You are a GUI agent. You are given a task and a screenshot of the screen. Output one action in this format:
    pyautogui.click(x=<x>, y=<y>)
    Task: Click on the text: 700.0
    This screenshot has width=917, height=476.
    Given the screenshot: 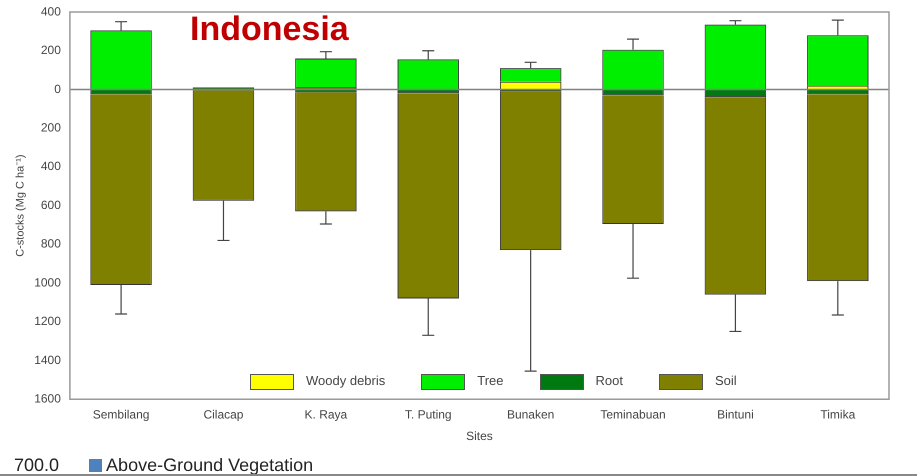 What is the action you would take?
    pyautogui.click(x=37, y=465)
    